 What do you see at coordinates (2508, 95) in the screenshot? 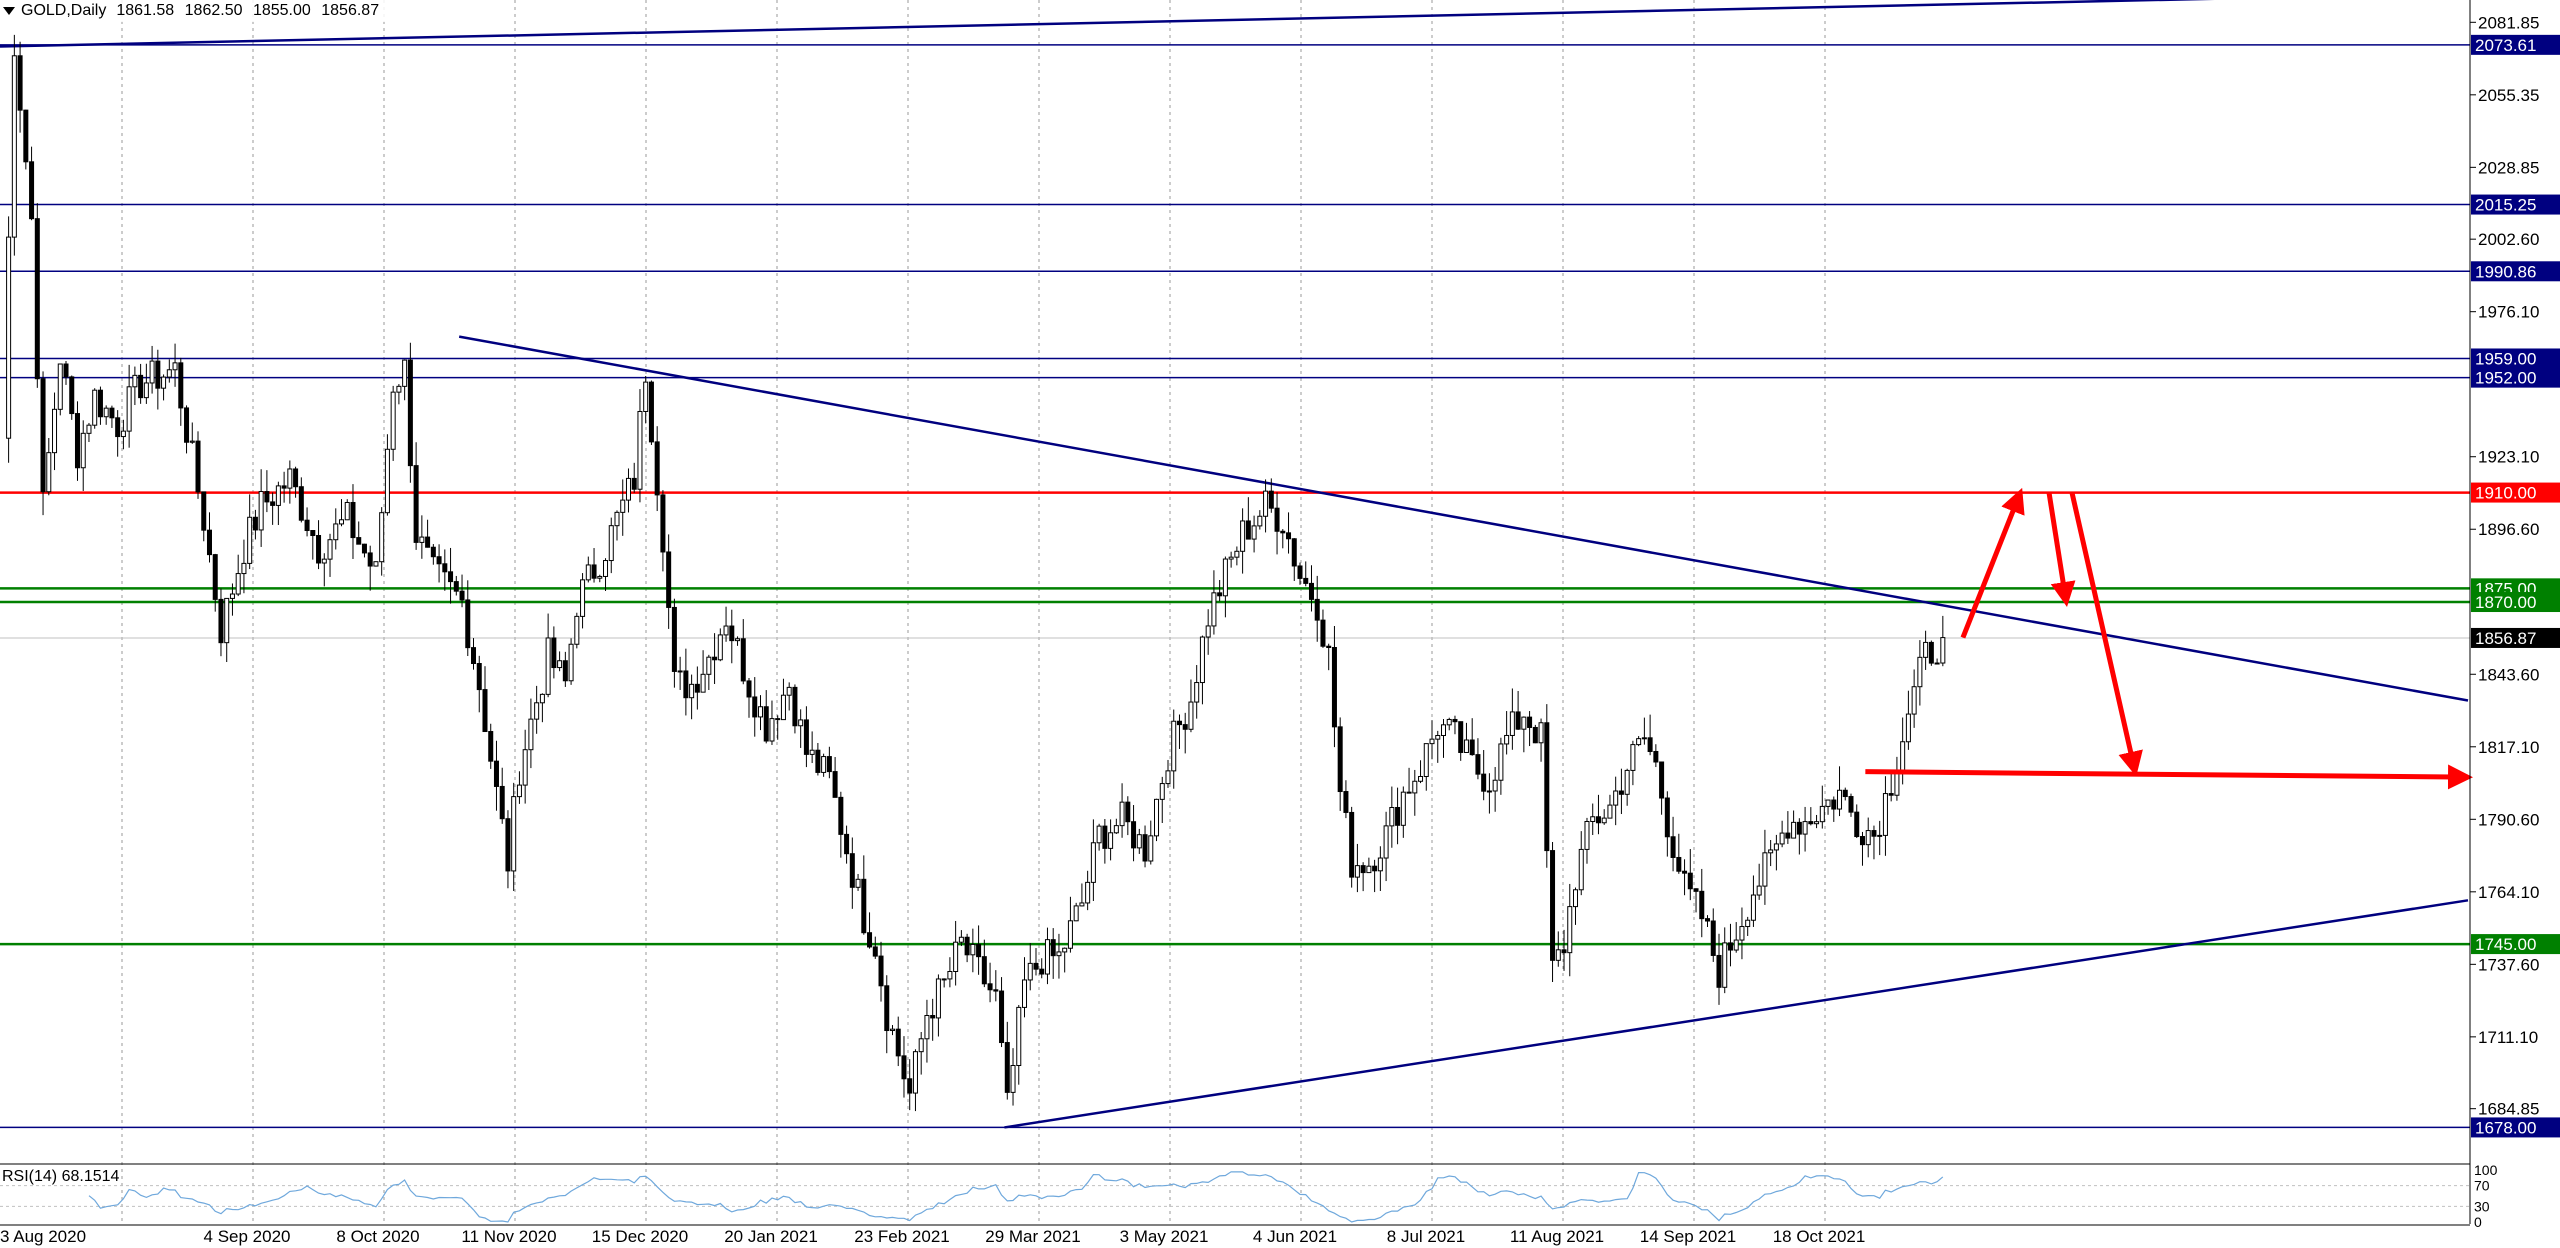
I see `price-tick-label: 2055.35` at bounding box center [2508, 95].